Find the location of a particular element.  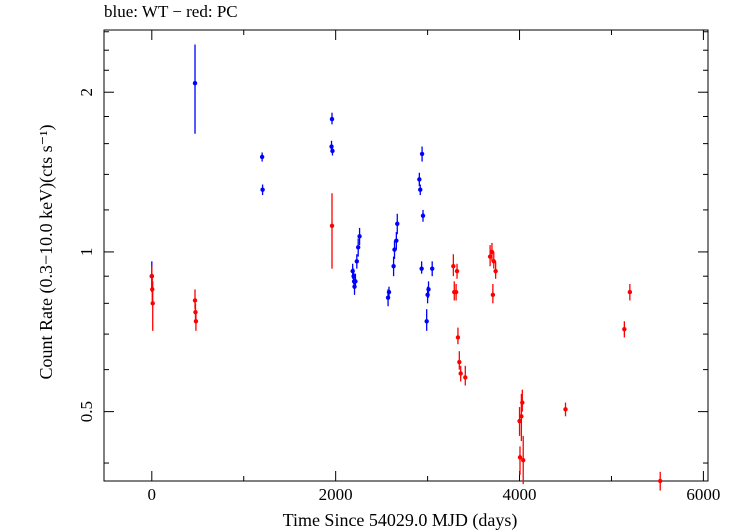

x-tick-label: 6000 is located at coordinates (703, 494).